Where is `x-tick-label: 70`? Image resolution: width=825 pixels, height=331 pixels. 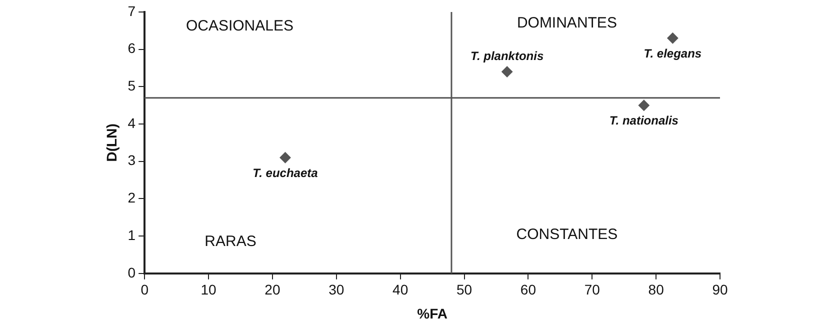
x-tick-label: 70 is located at coordinates (592, 290).